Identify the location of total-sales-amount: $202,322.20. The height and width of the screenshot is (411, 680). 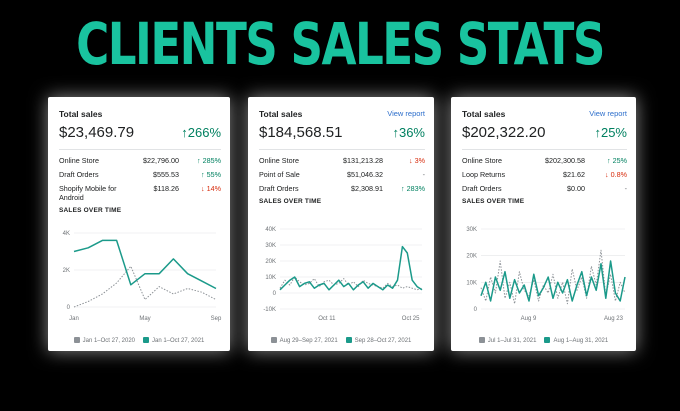
(504, 132).